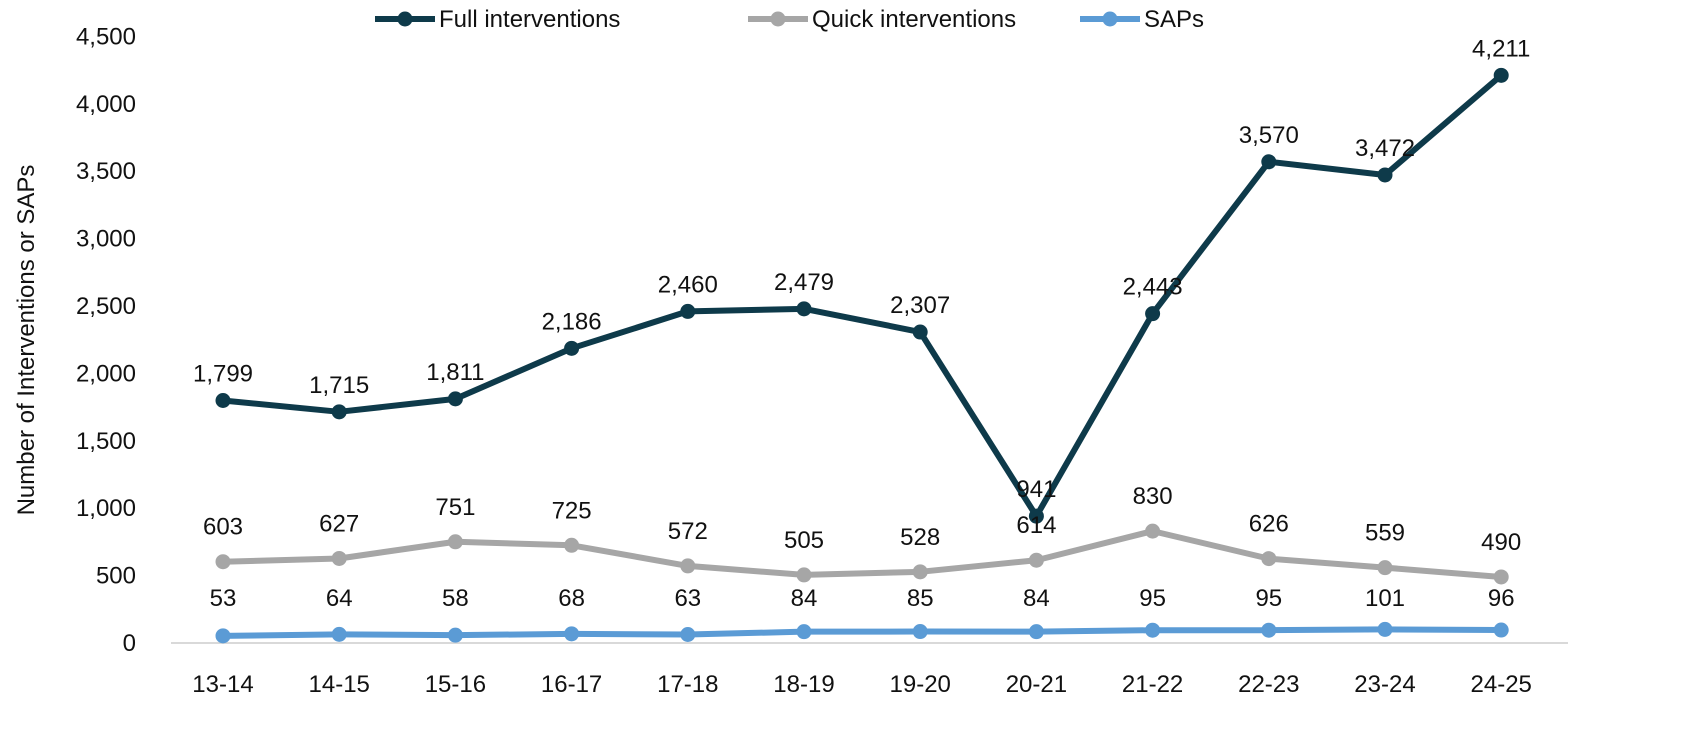 The image size is (1698, 754). I want to click on full-interventions-data-label: 2,186, so click(572, 321).